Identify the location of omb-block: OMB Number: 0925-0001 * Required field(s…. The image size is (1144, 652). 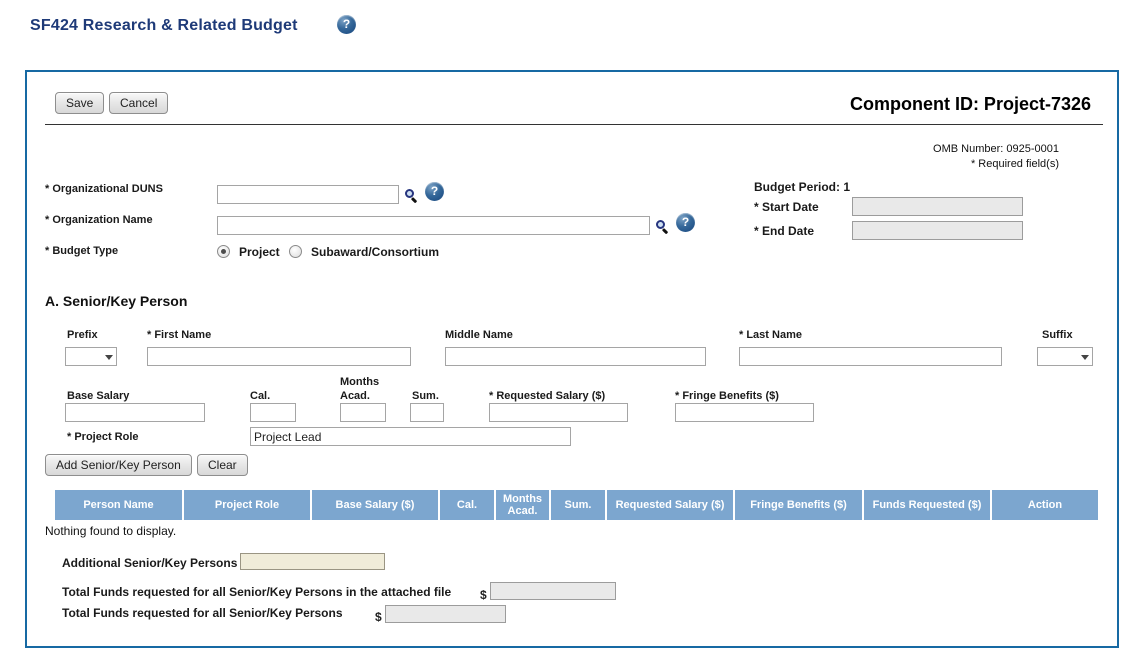
(996, 157).